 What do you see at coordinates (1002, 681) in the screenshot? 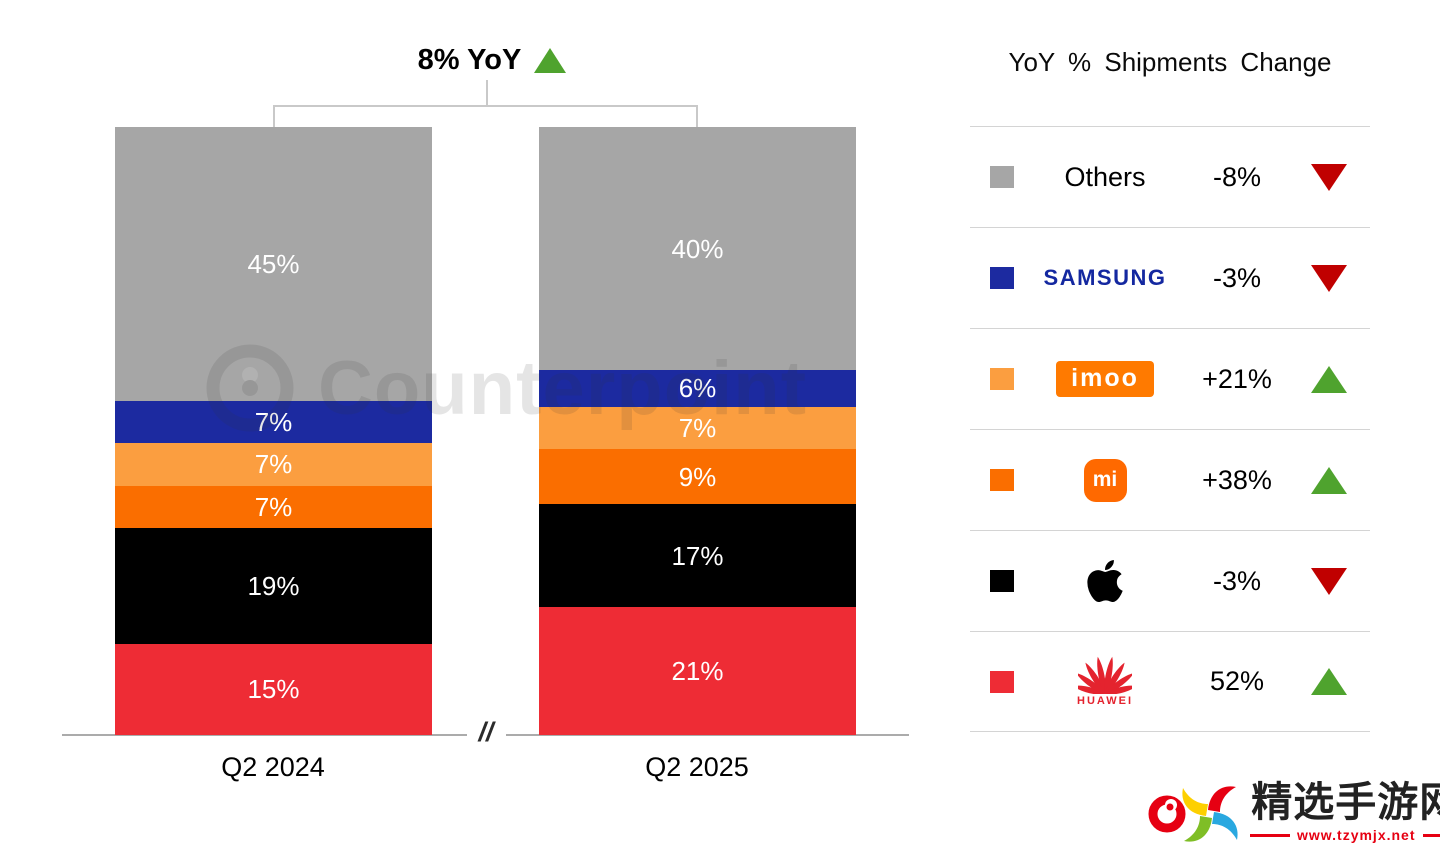
I see `legend-swatch-huawei` at bounding box center [1002, 681].